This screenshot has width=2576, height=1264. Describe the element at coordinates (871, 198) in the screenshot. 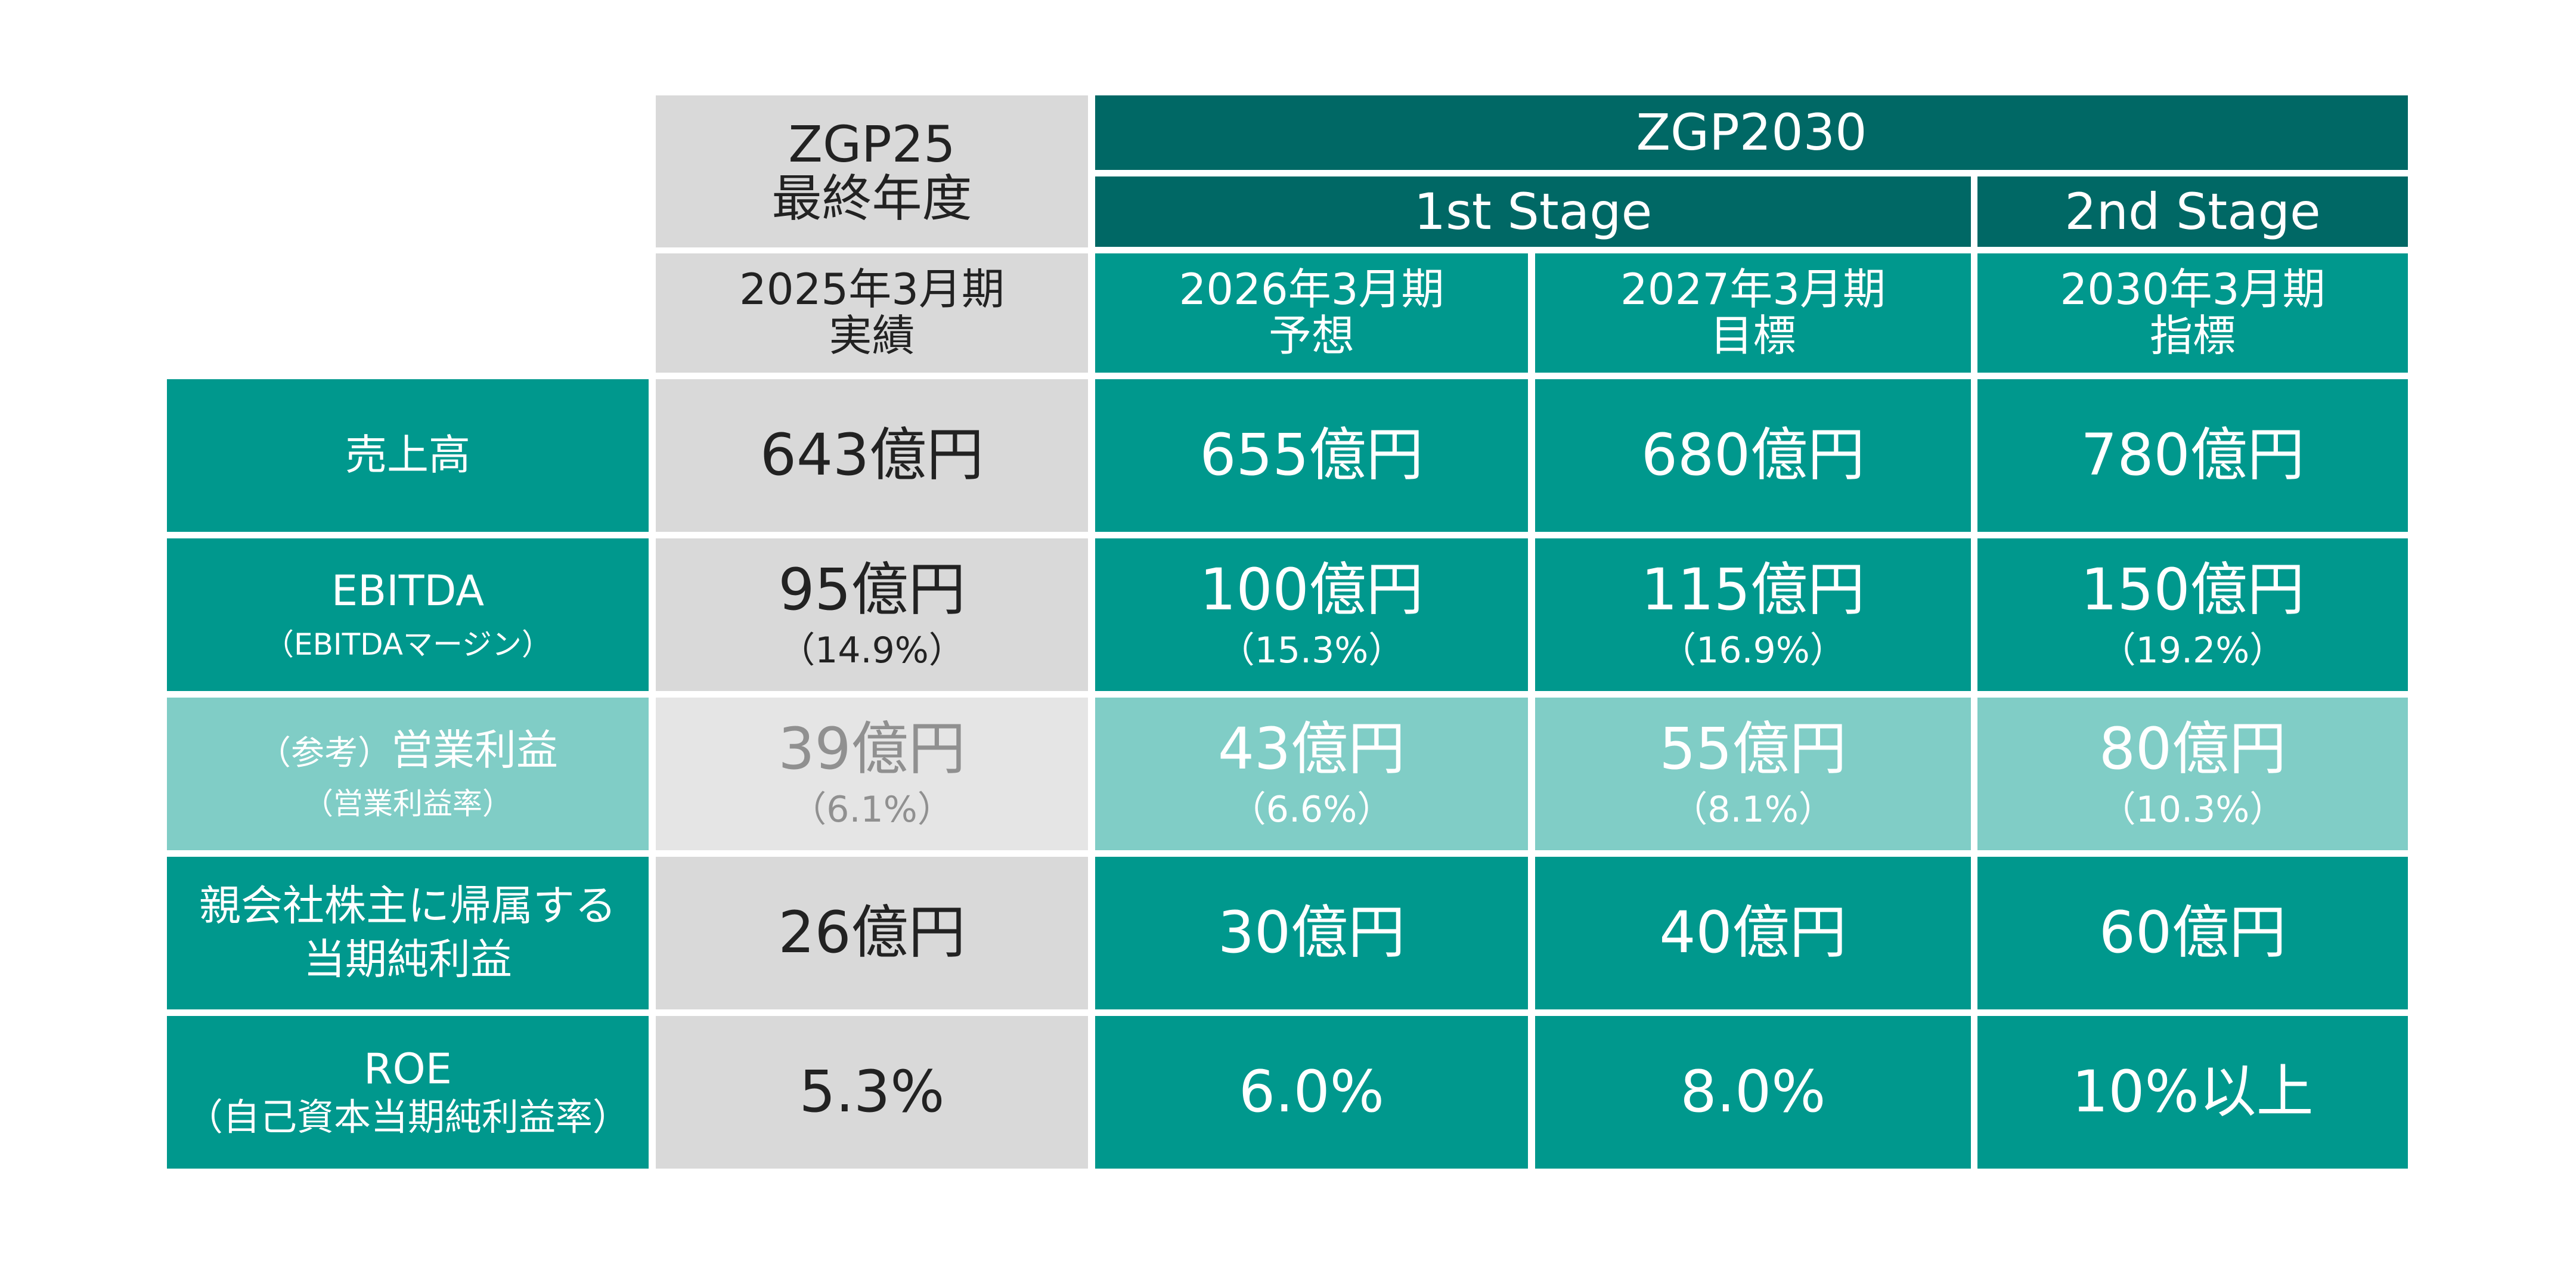

I see `zgp25-subtitle: 最終年度` at that location.